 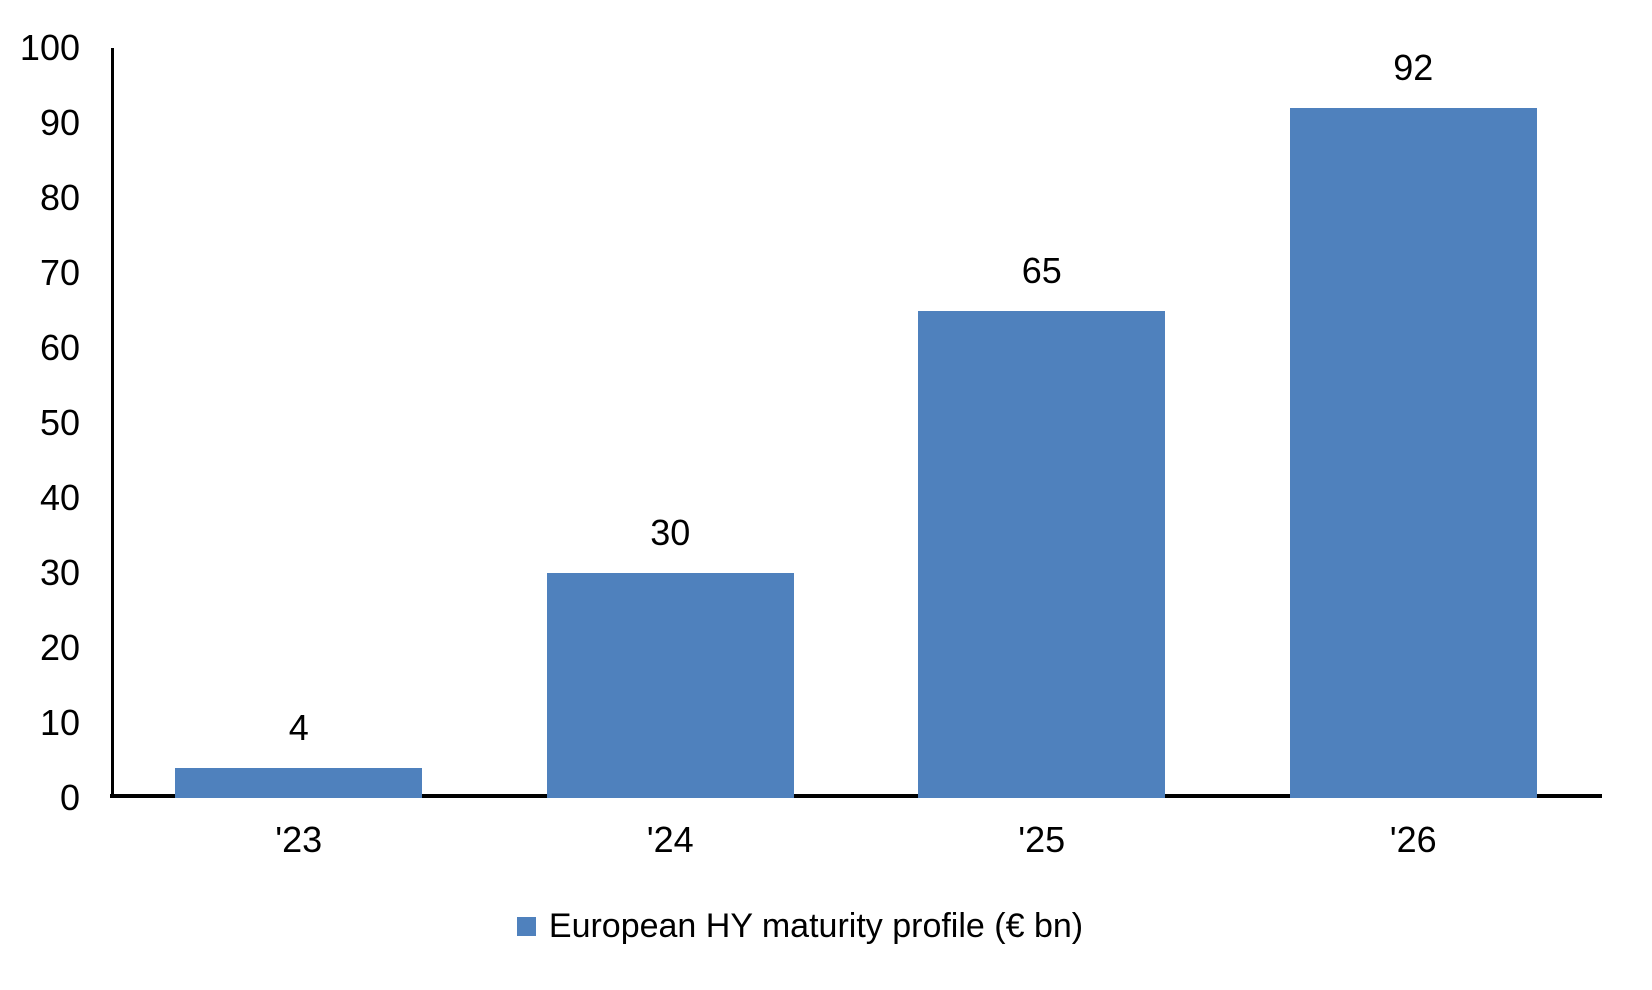 What do you see at coordinates (1413, 67) in the screenshot?
I see `bar-value-label: 92` at bounding box center [1413, 67].